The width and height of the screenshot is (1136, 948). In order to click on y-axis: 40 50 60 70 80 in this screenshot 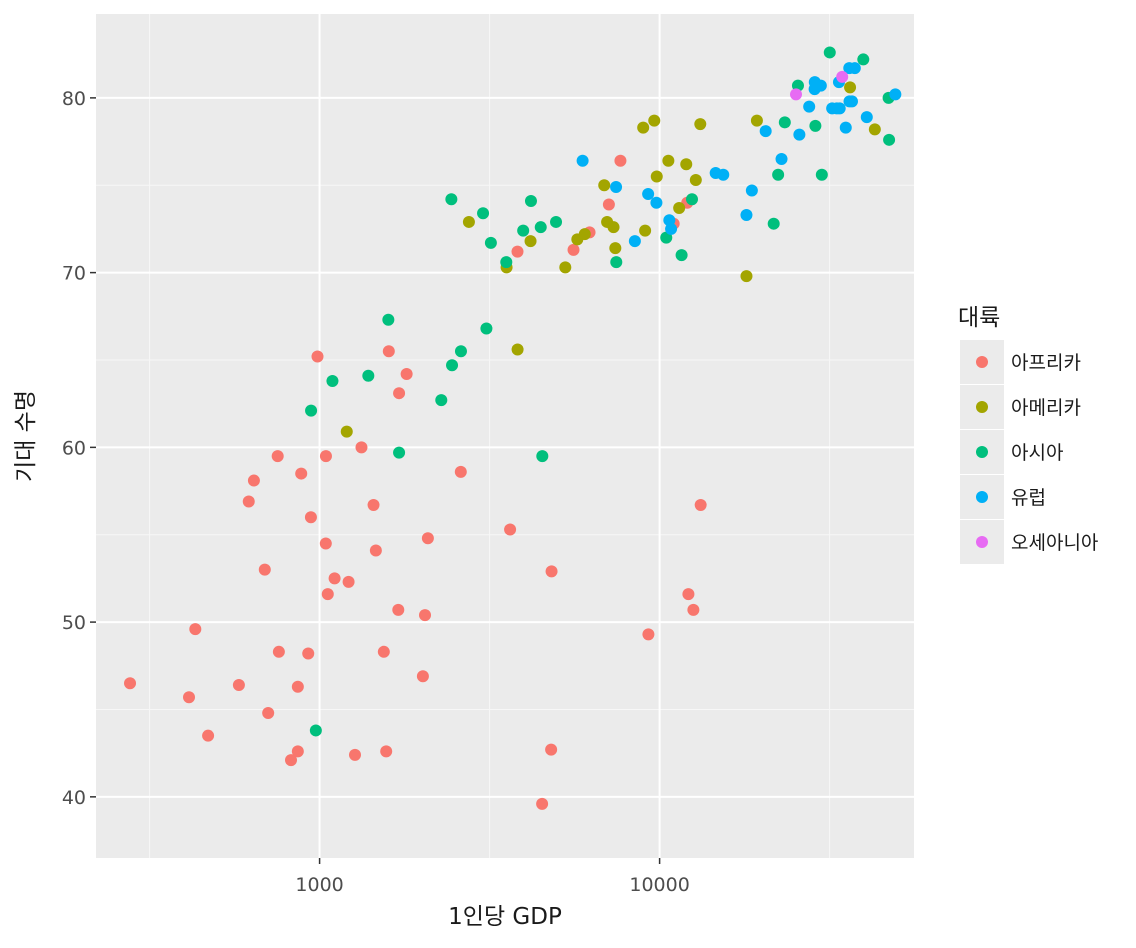, I will do `click(79, 448)`.